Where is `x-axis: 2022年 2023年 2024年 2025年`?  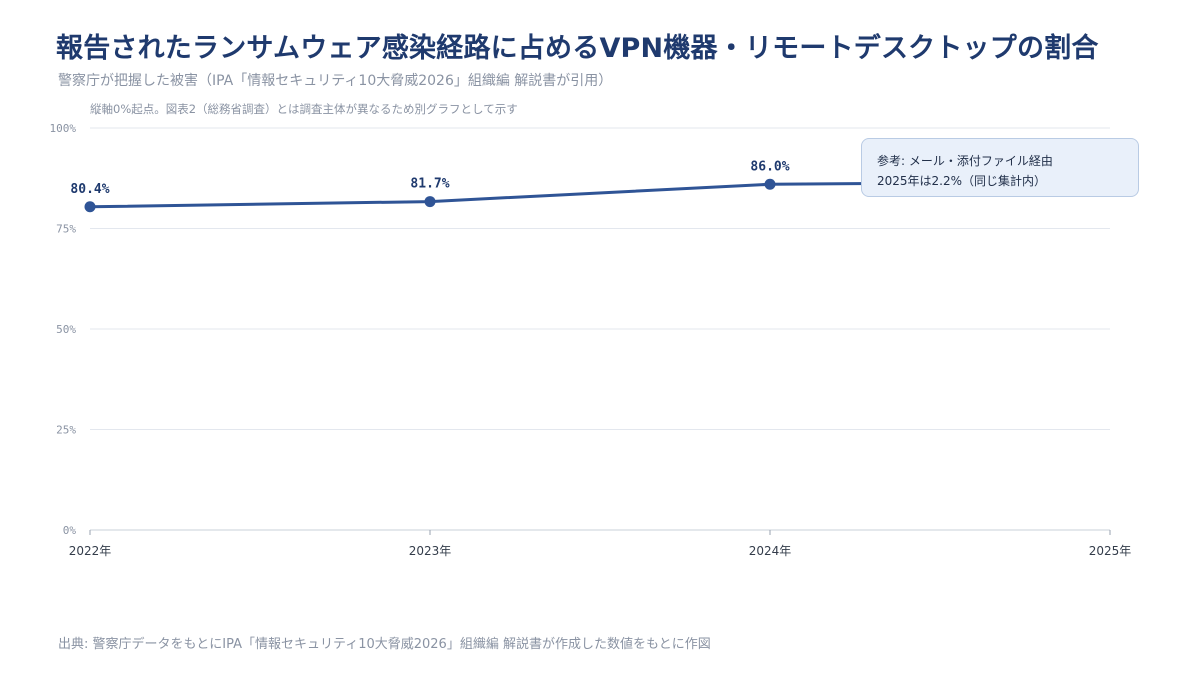 x-axis: 2022年 2023年 2024年 2025年 is located at coordinates (600, 543).